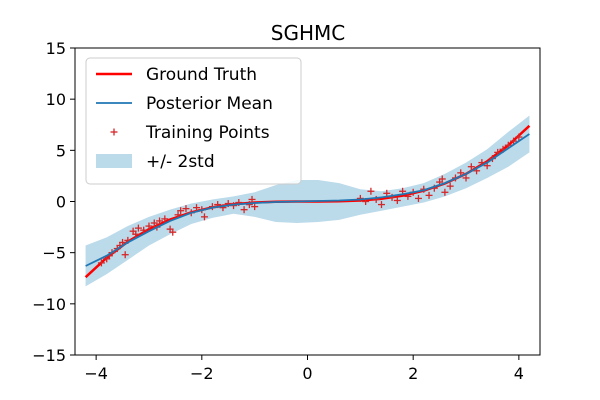 The height and width of the screenshot is (400, 600). I want to click on legend-item: Training Points, so click(190, 133).